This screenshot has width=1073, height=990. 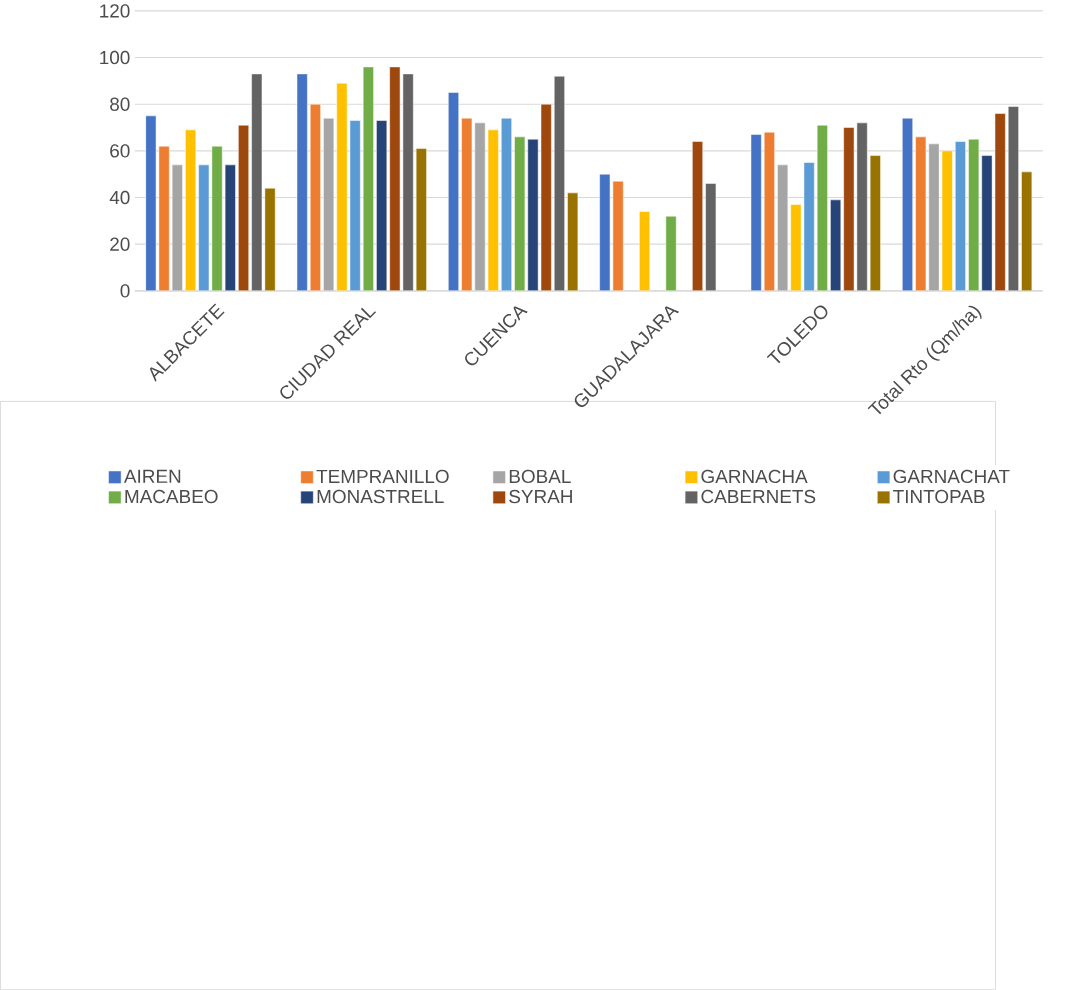 What do you see at coordinates (758, 496) in the screenshot?
I see `legend-label: CABERNETS` at bounding box center [758, 496].